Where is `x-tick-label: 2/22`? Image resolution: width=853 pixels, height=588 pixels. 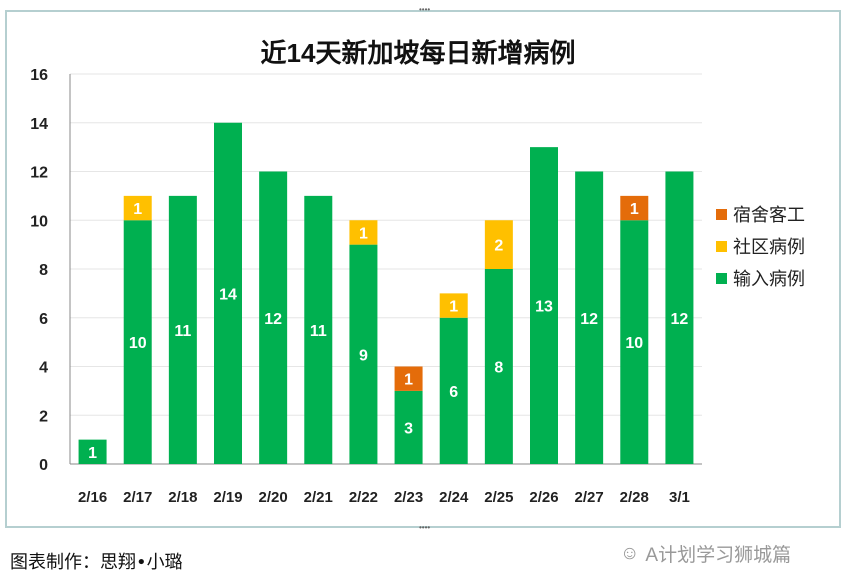 x-tick-label: 2/22 is located at coordinates (363, 497).